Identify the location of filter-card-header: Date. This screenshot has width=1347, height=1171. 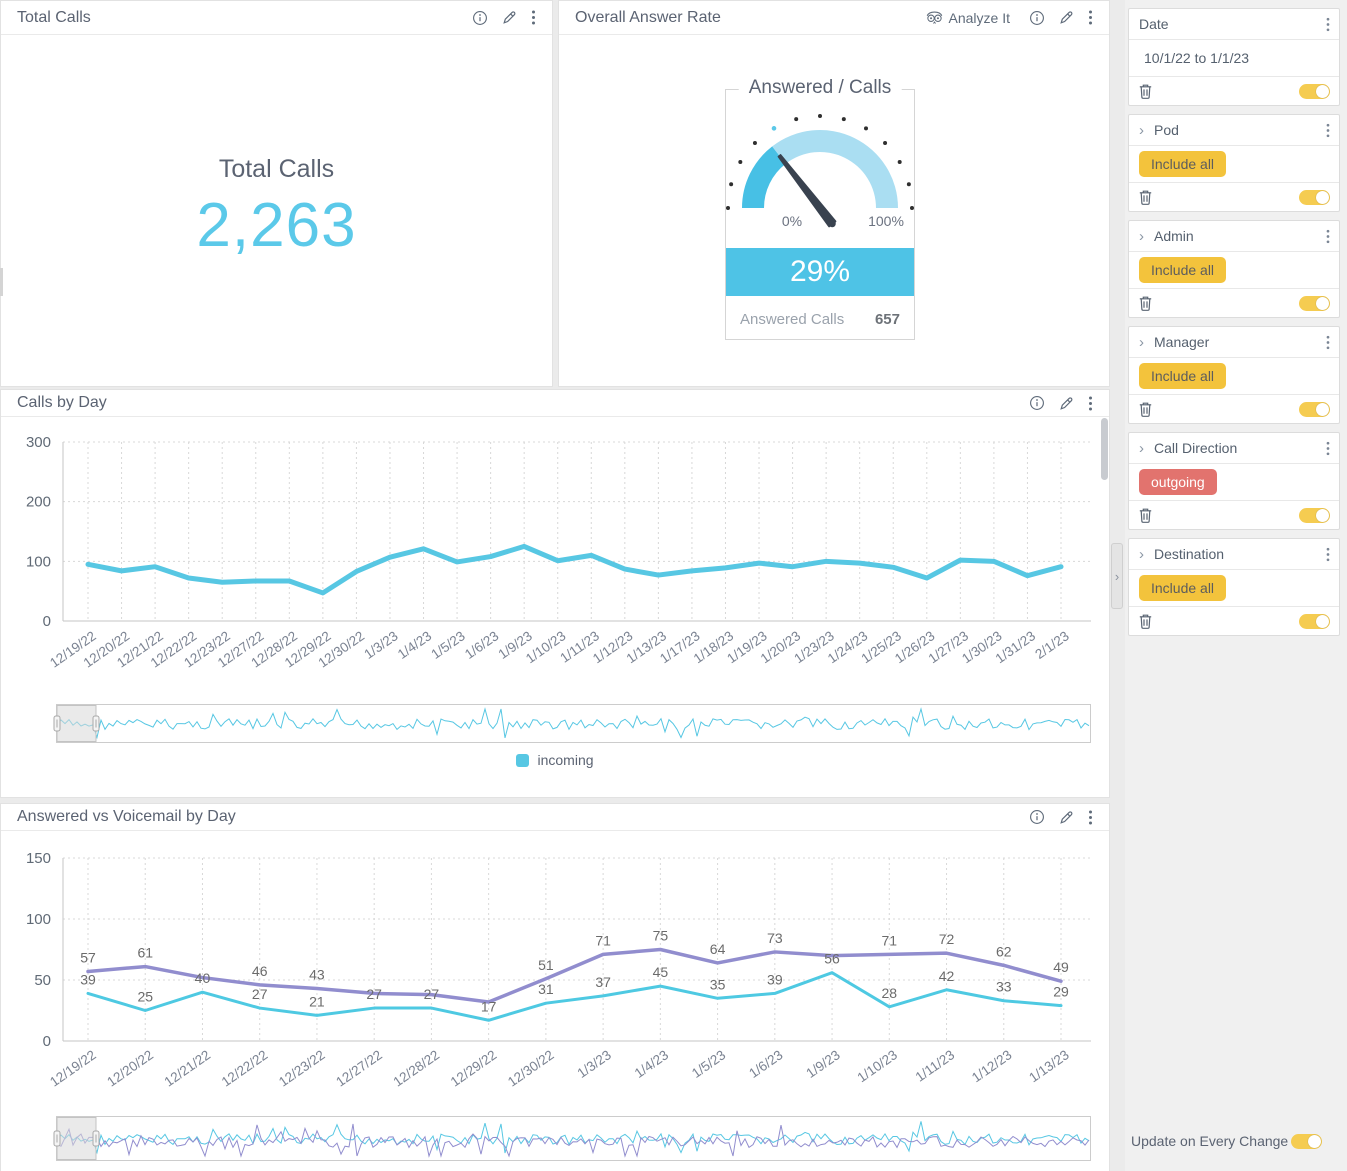
(1234, 24).